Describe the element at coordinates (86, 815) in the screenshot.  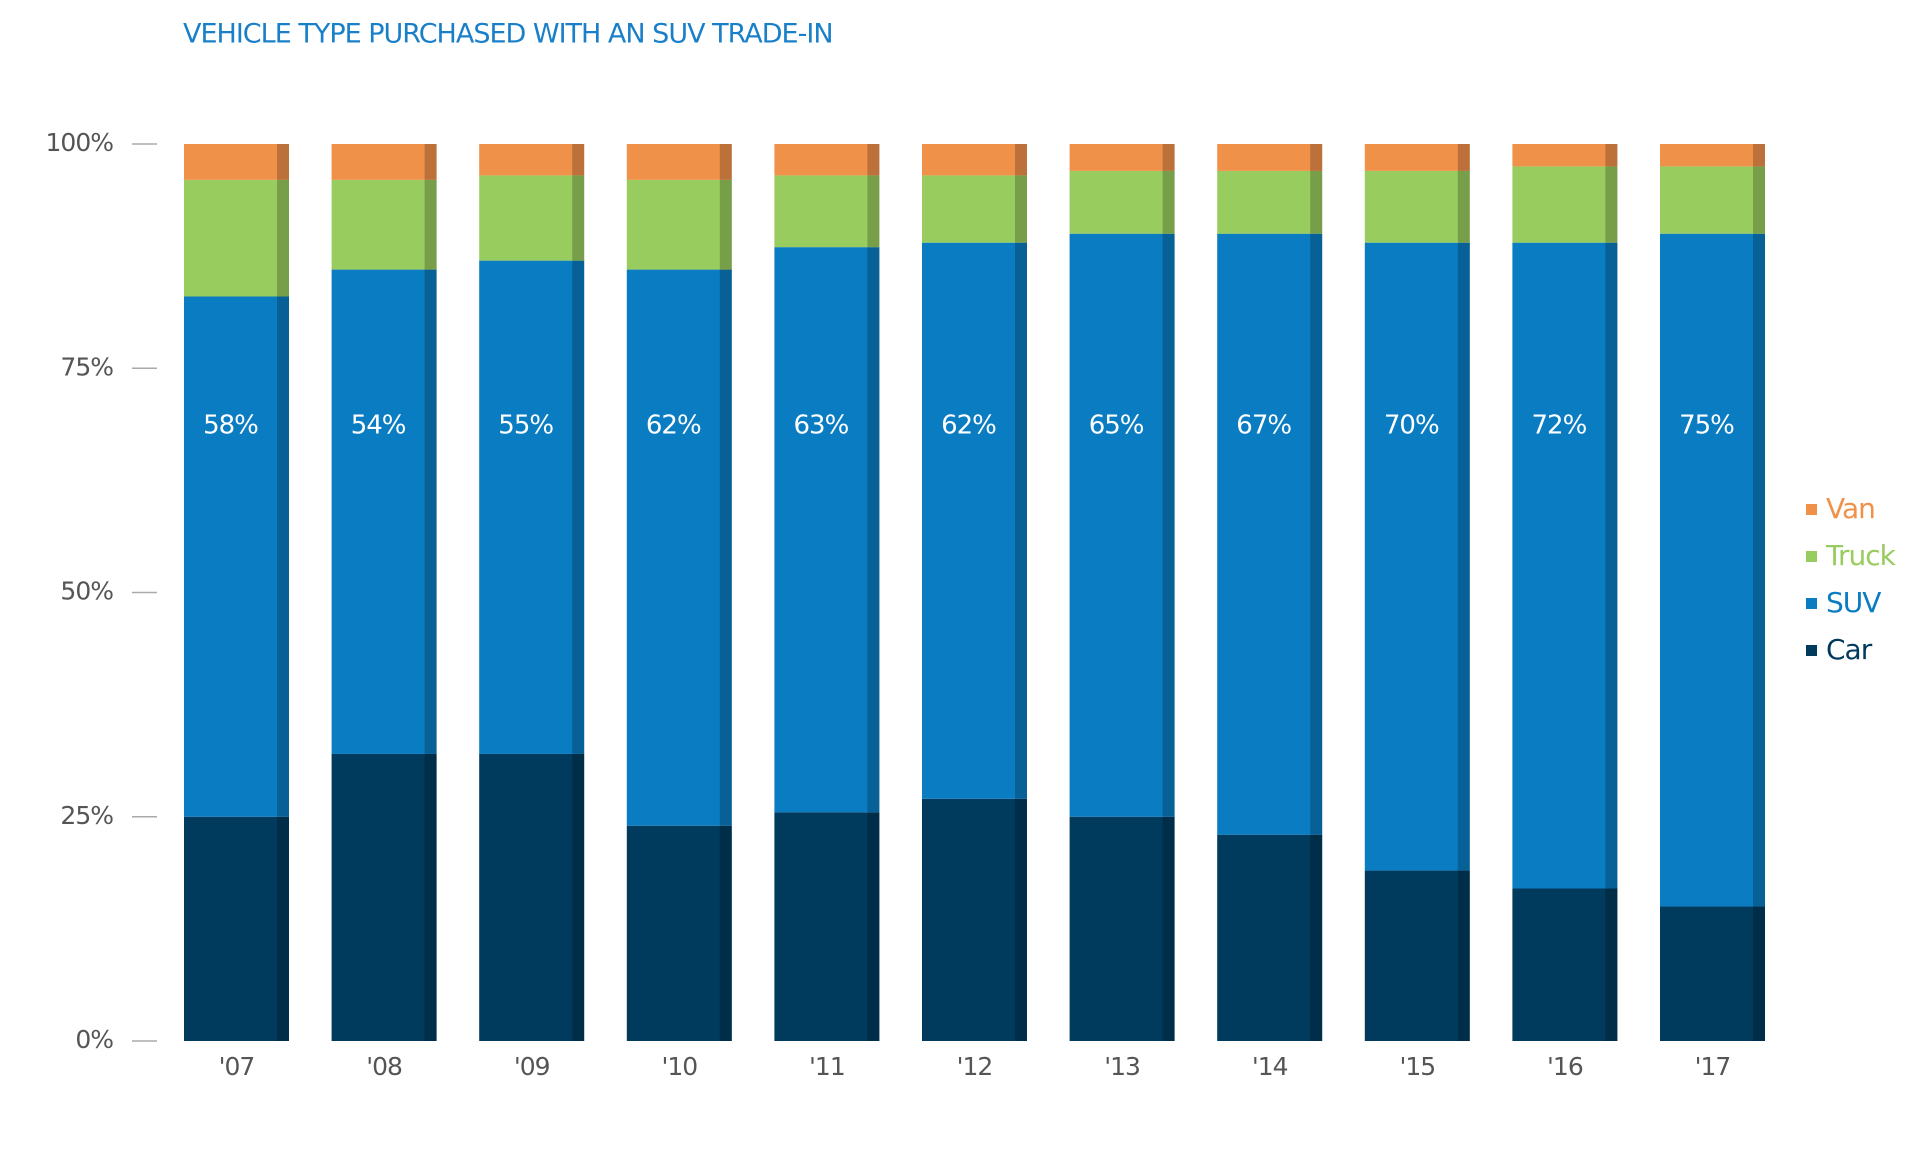
I see `y-tick-label: 25%` at that location.